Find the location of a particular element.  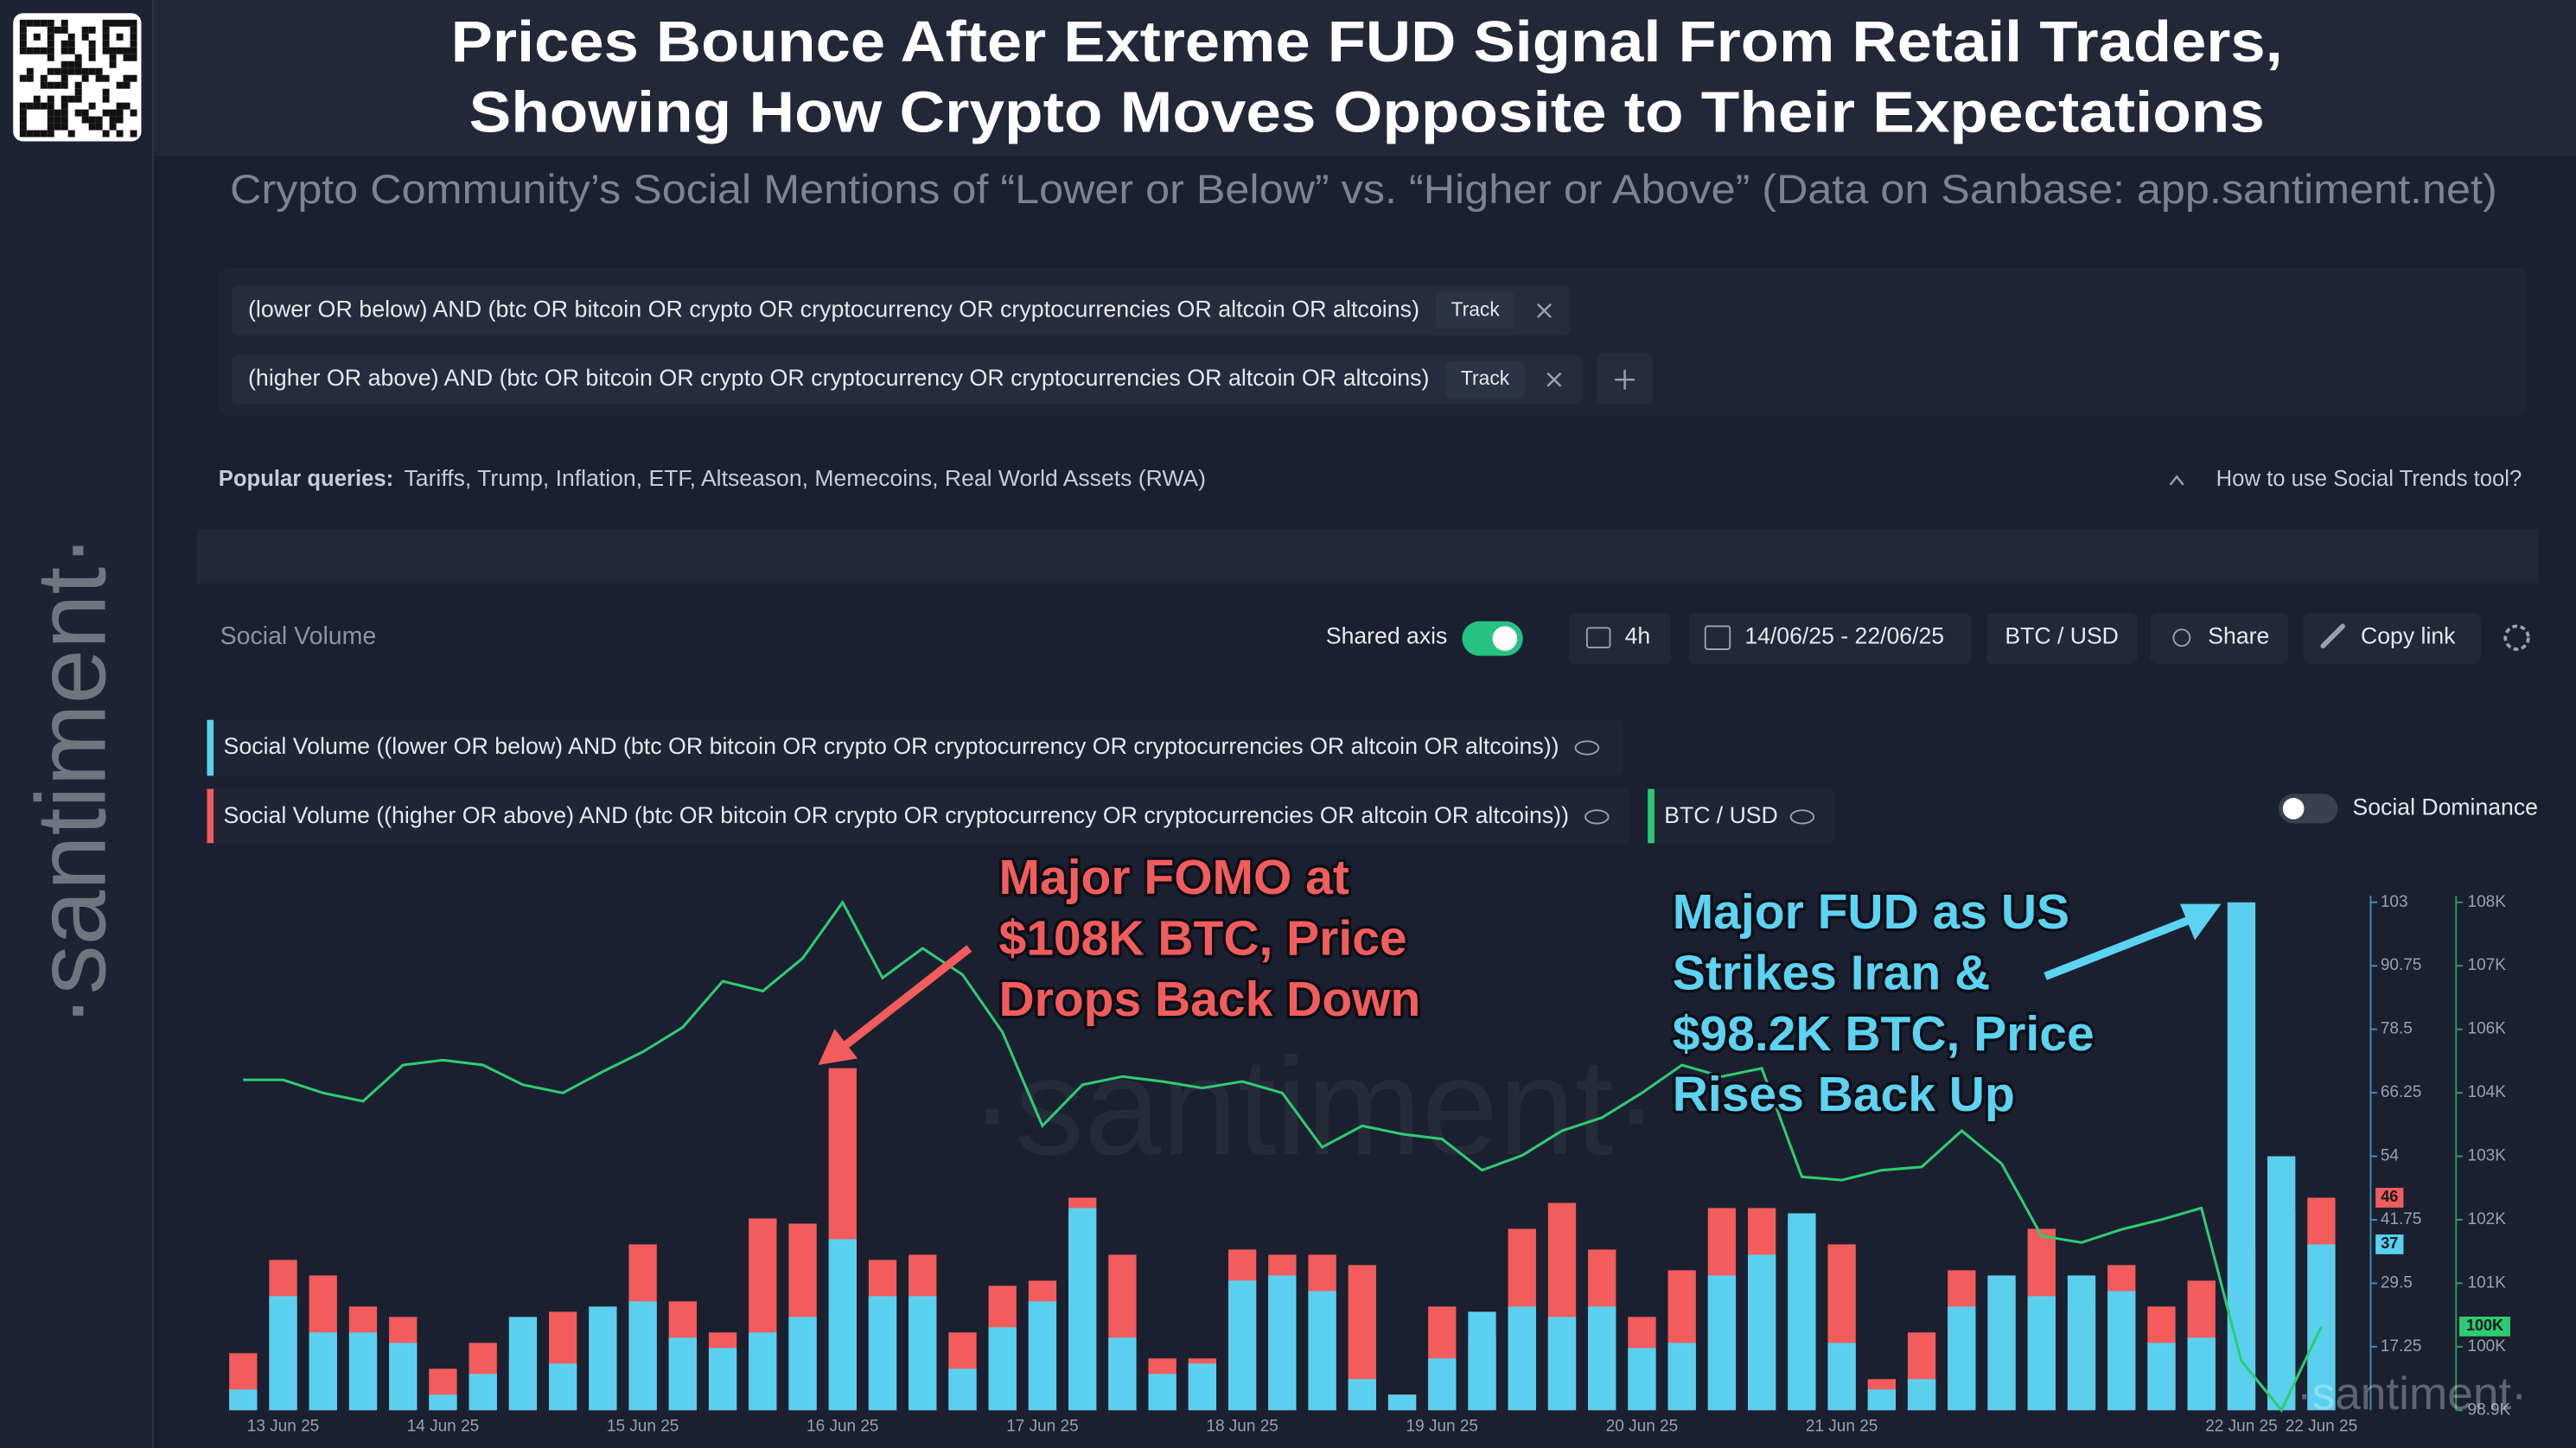

share-icon is located at coordinates (2181, 637).